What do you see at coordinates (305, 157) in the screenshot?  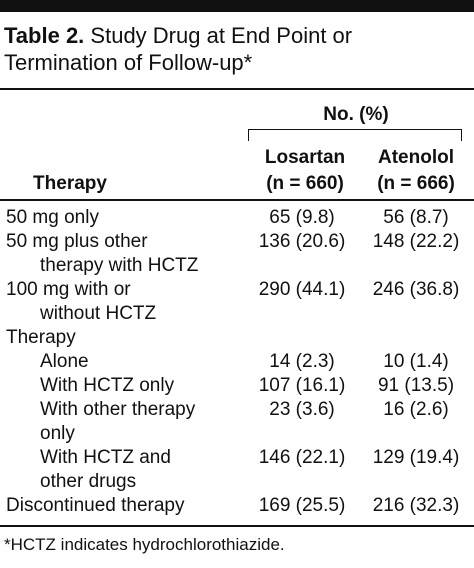 I see `column-header: Losartan` at bounding box center [305, 157].